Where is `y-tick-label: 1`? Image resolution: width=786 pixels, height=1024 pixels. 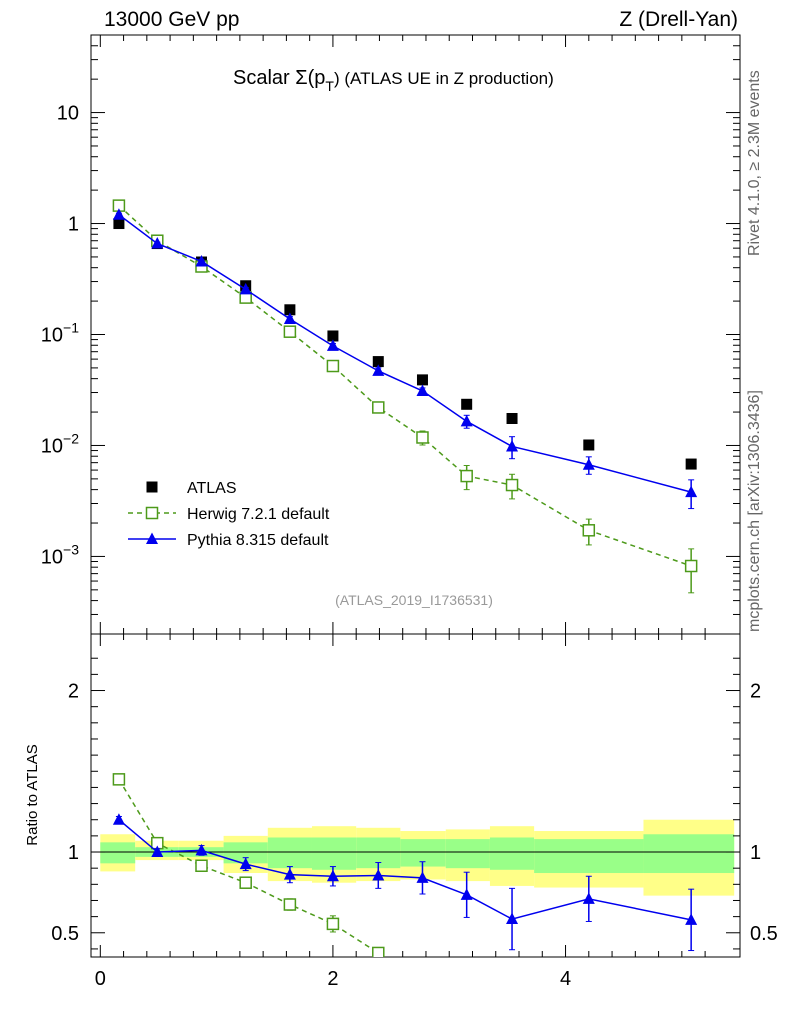
y-tick-label: 1 is located at coordinates (73, 225).